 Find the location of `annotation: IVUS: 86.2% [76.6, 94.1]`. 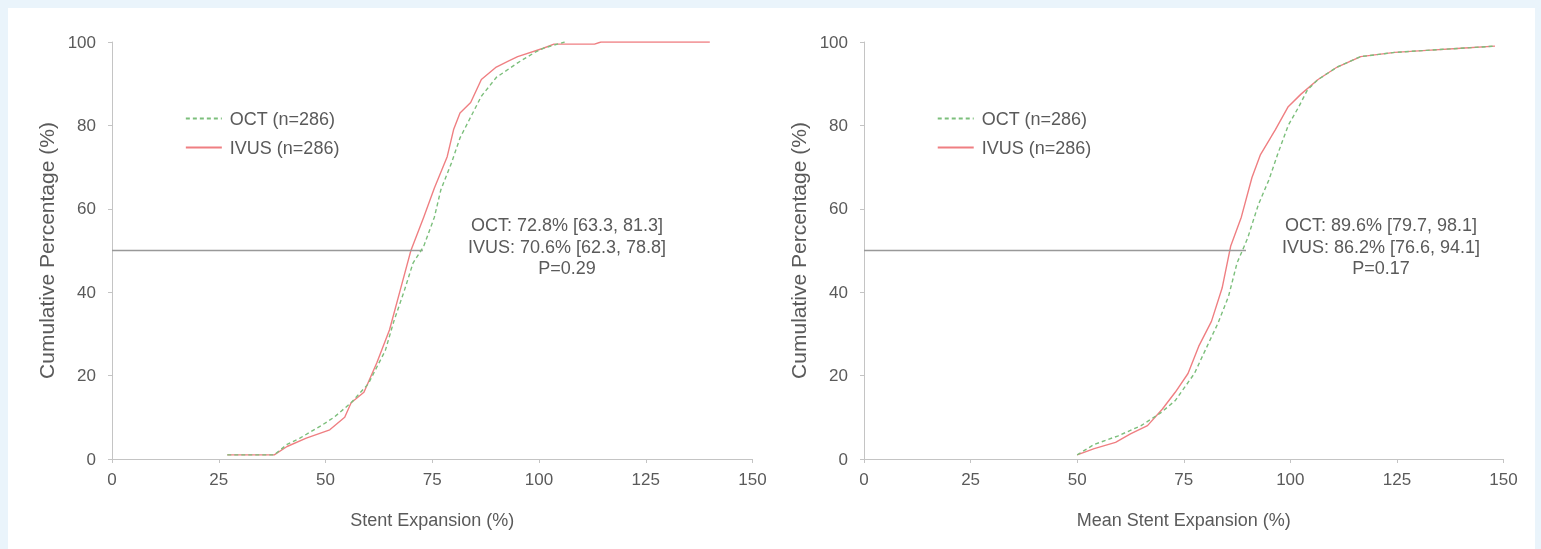

annotation: IVUS: 86.2% [76.6, 94.1] is located at coordinates (1380, 246).